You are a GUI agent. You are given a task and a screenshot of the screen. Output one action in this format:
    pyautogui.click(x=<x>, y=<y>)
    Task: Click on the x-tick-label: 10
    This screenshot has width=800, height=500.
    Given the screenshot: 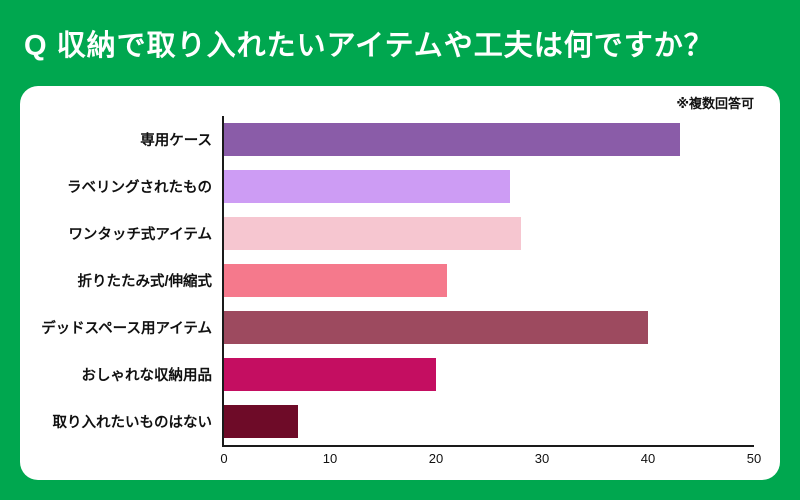 What is the action you would take?
    pyautogui.click(x=330, y=458)
    